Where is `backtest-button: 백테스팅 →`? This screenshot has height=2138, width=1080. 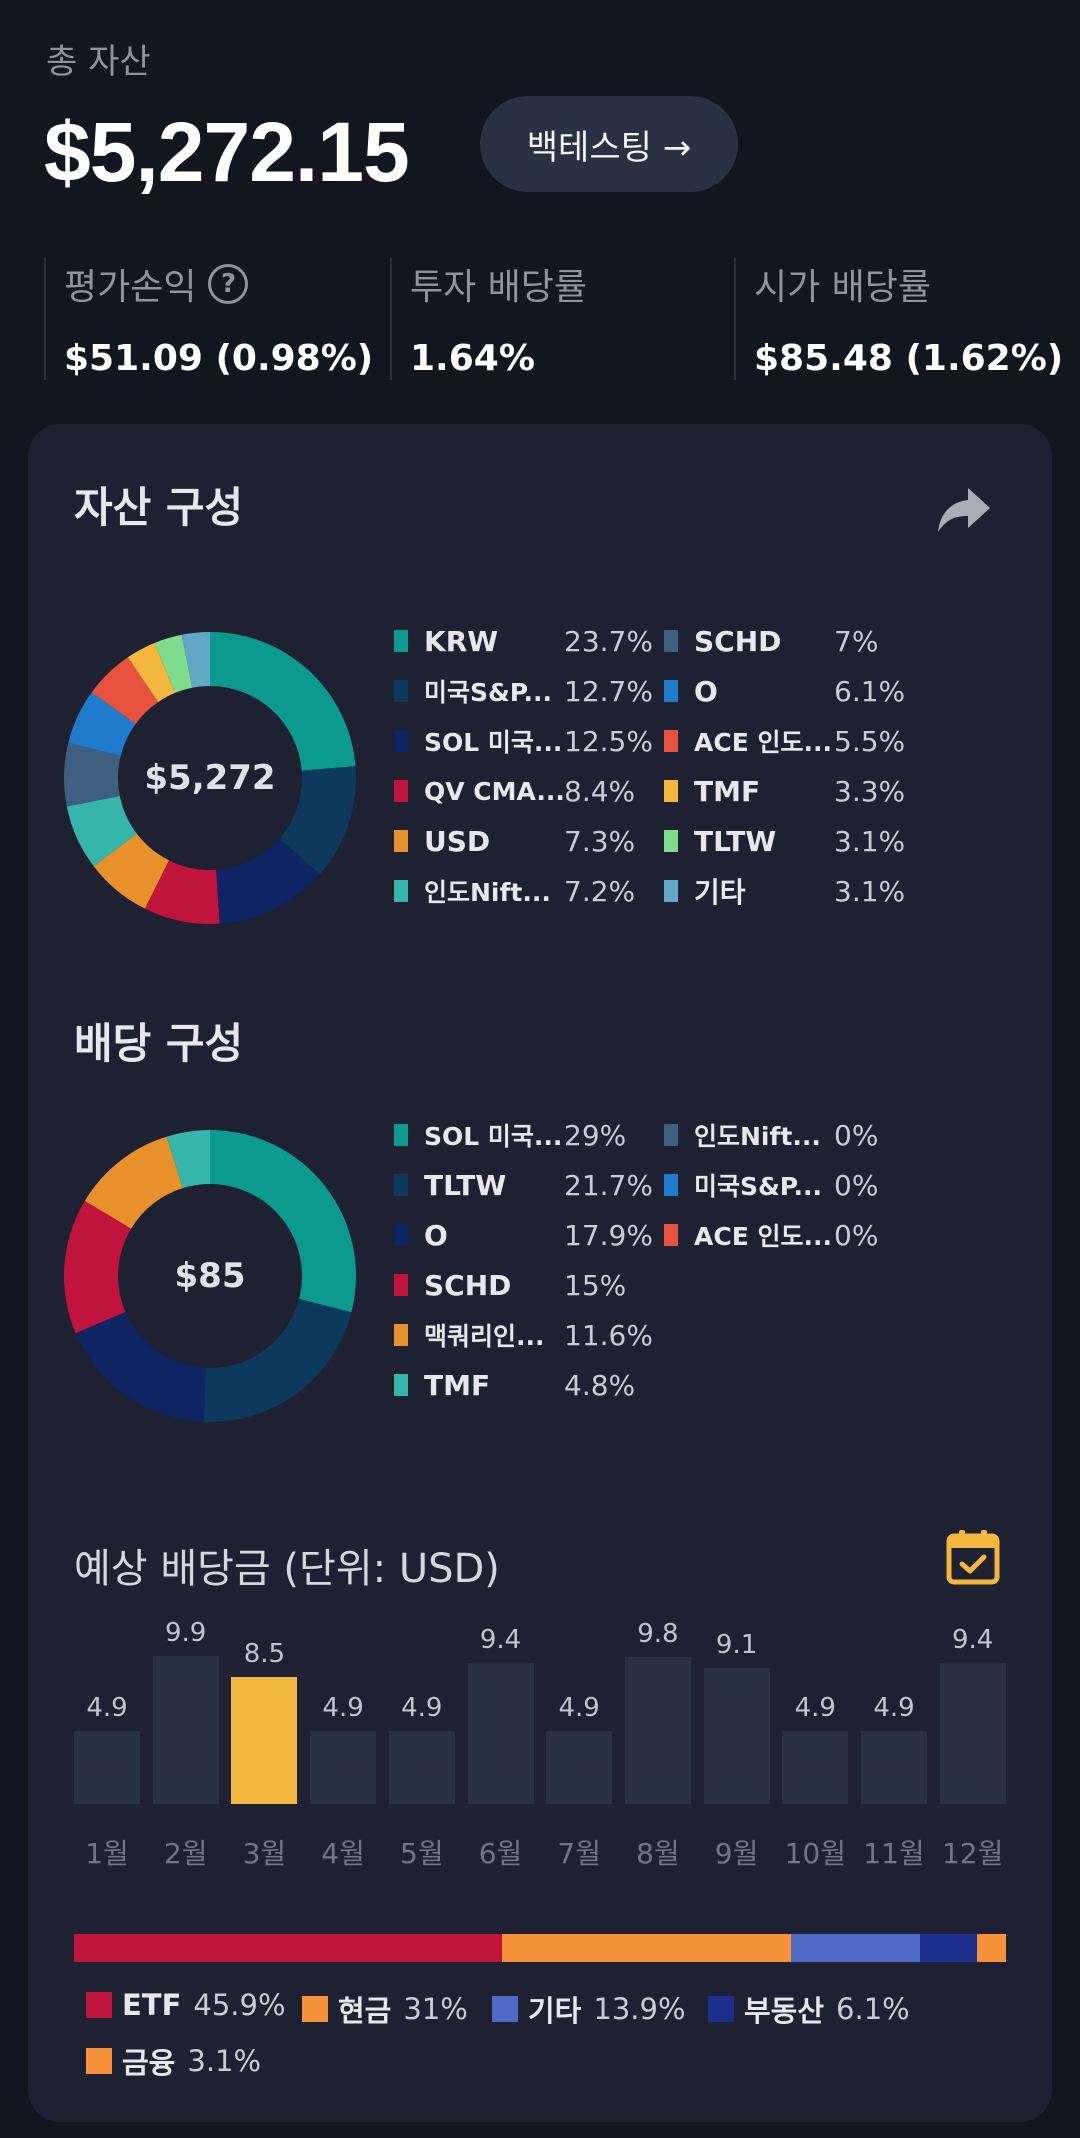
backtest-button: 백테스팅 → is located at coordinates (609, 144).